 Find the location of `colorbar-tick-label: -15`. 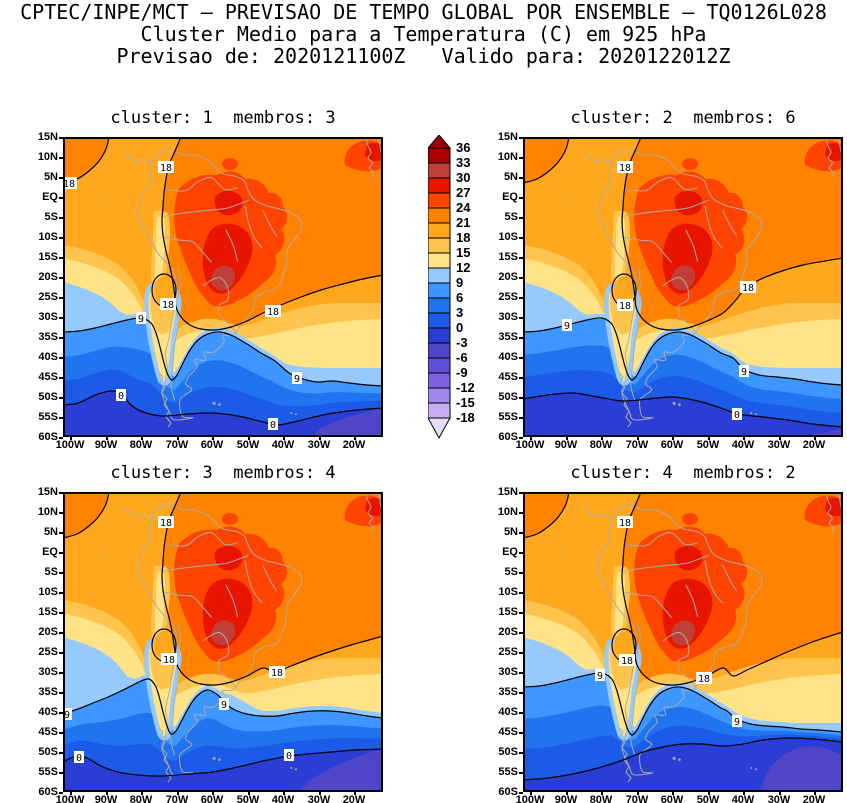

colorbar-tick-label: -15 is located at coordinates (465, 402).